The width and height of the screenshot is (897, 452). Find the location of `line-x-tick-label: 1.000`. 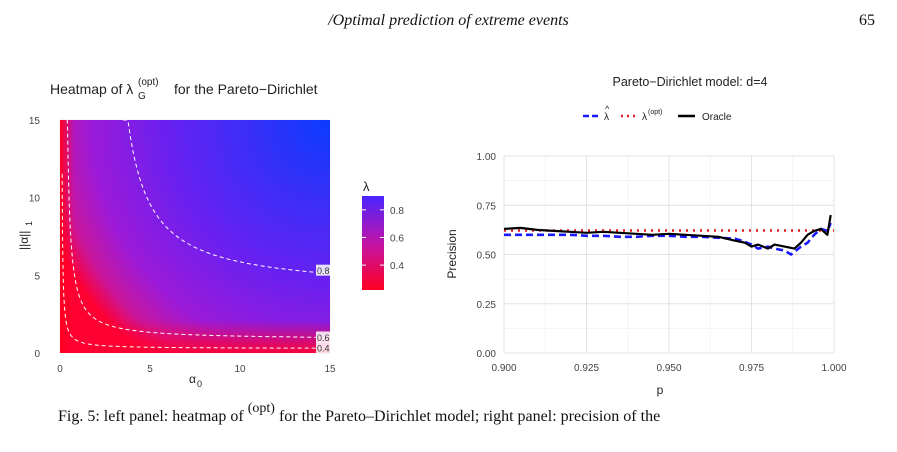

line-x-tick-label: 1.000 is located at coordinates (833, 368).